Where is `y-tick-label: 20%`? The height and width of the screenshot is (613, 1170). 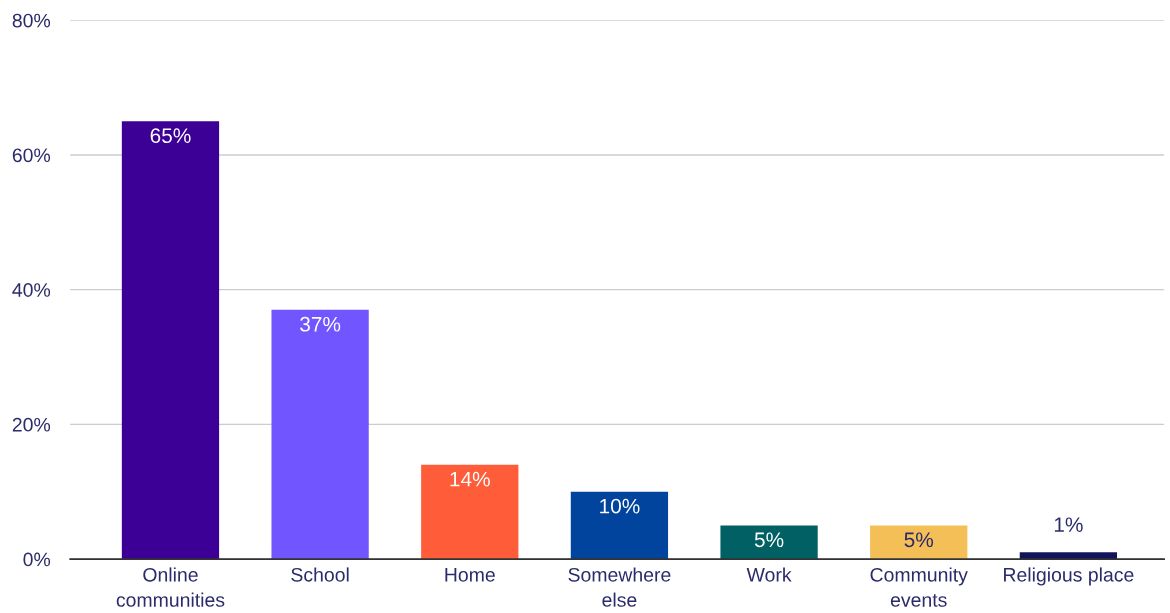 y-tick-label: 20% is located at coordinates (31, 424).